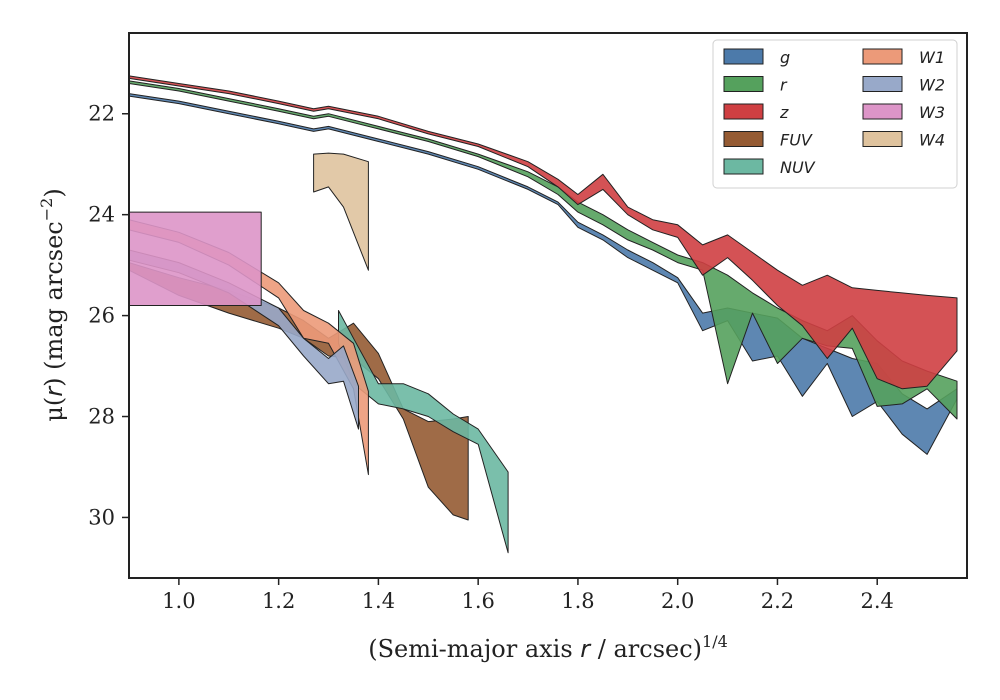 The height and width of the screenshot is (700, 1000). Describe the element at coordinates (101, 517) in the screenshot. I see `y-tick-label: 30` at that location.